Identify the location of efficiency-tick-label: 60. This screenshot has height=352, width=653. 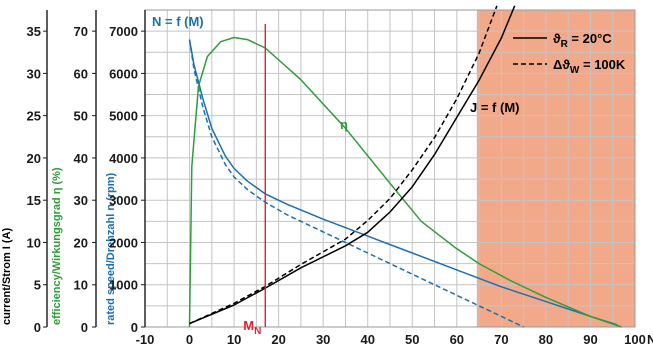
(81, 73).